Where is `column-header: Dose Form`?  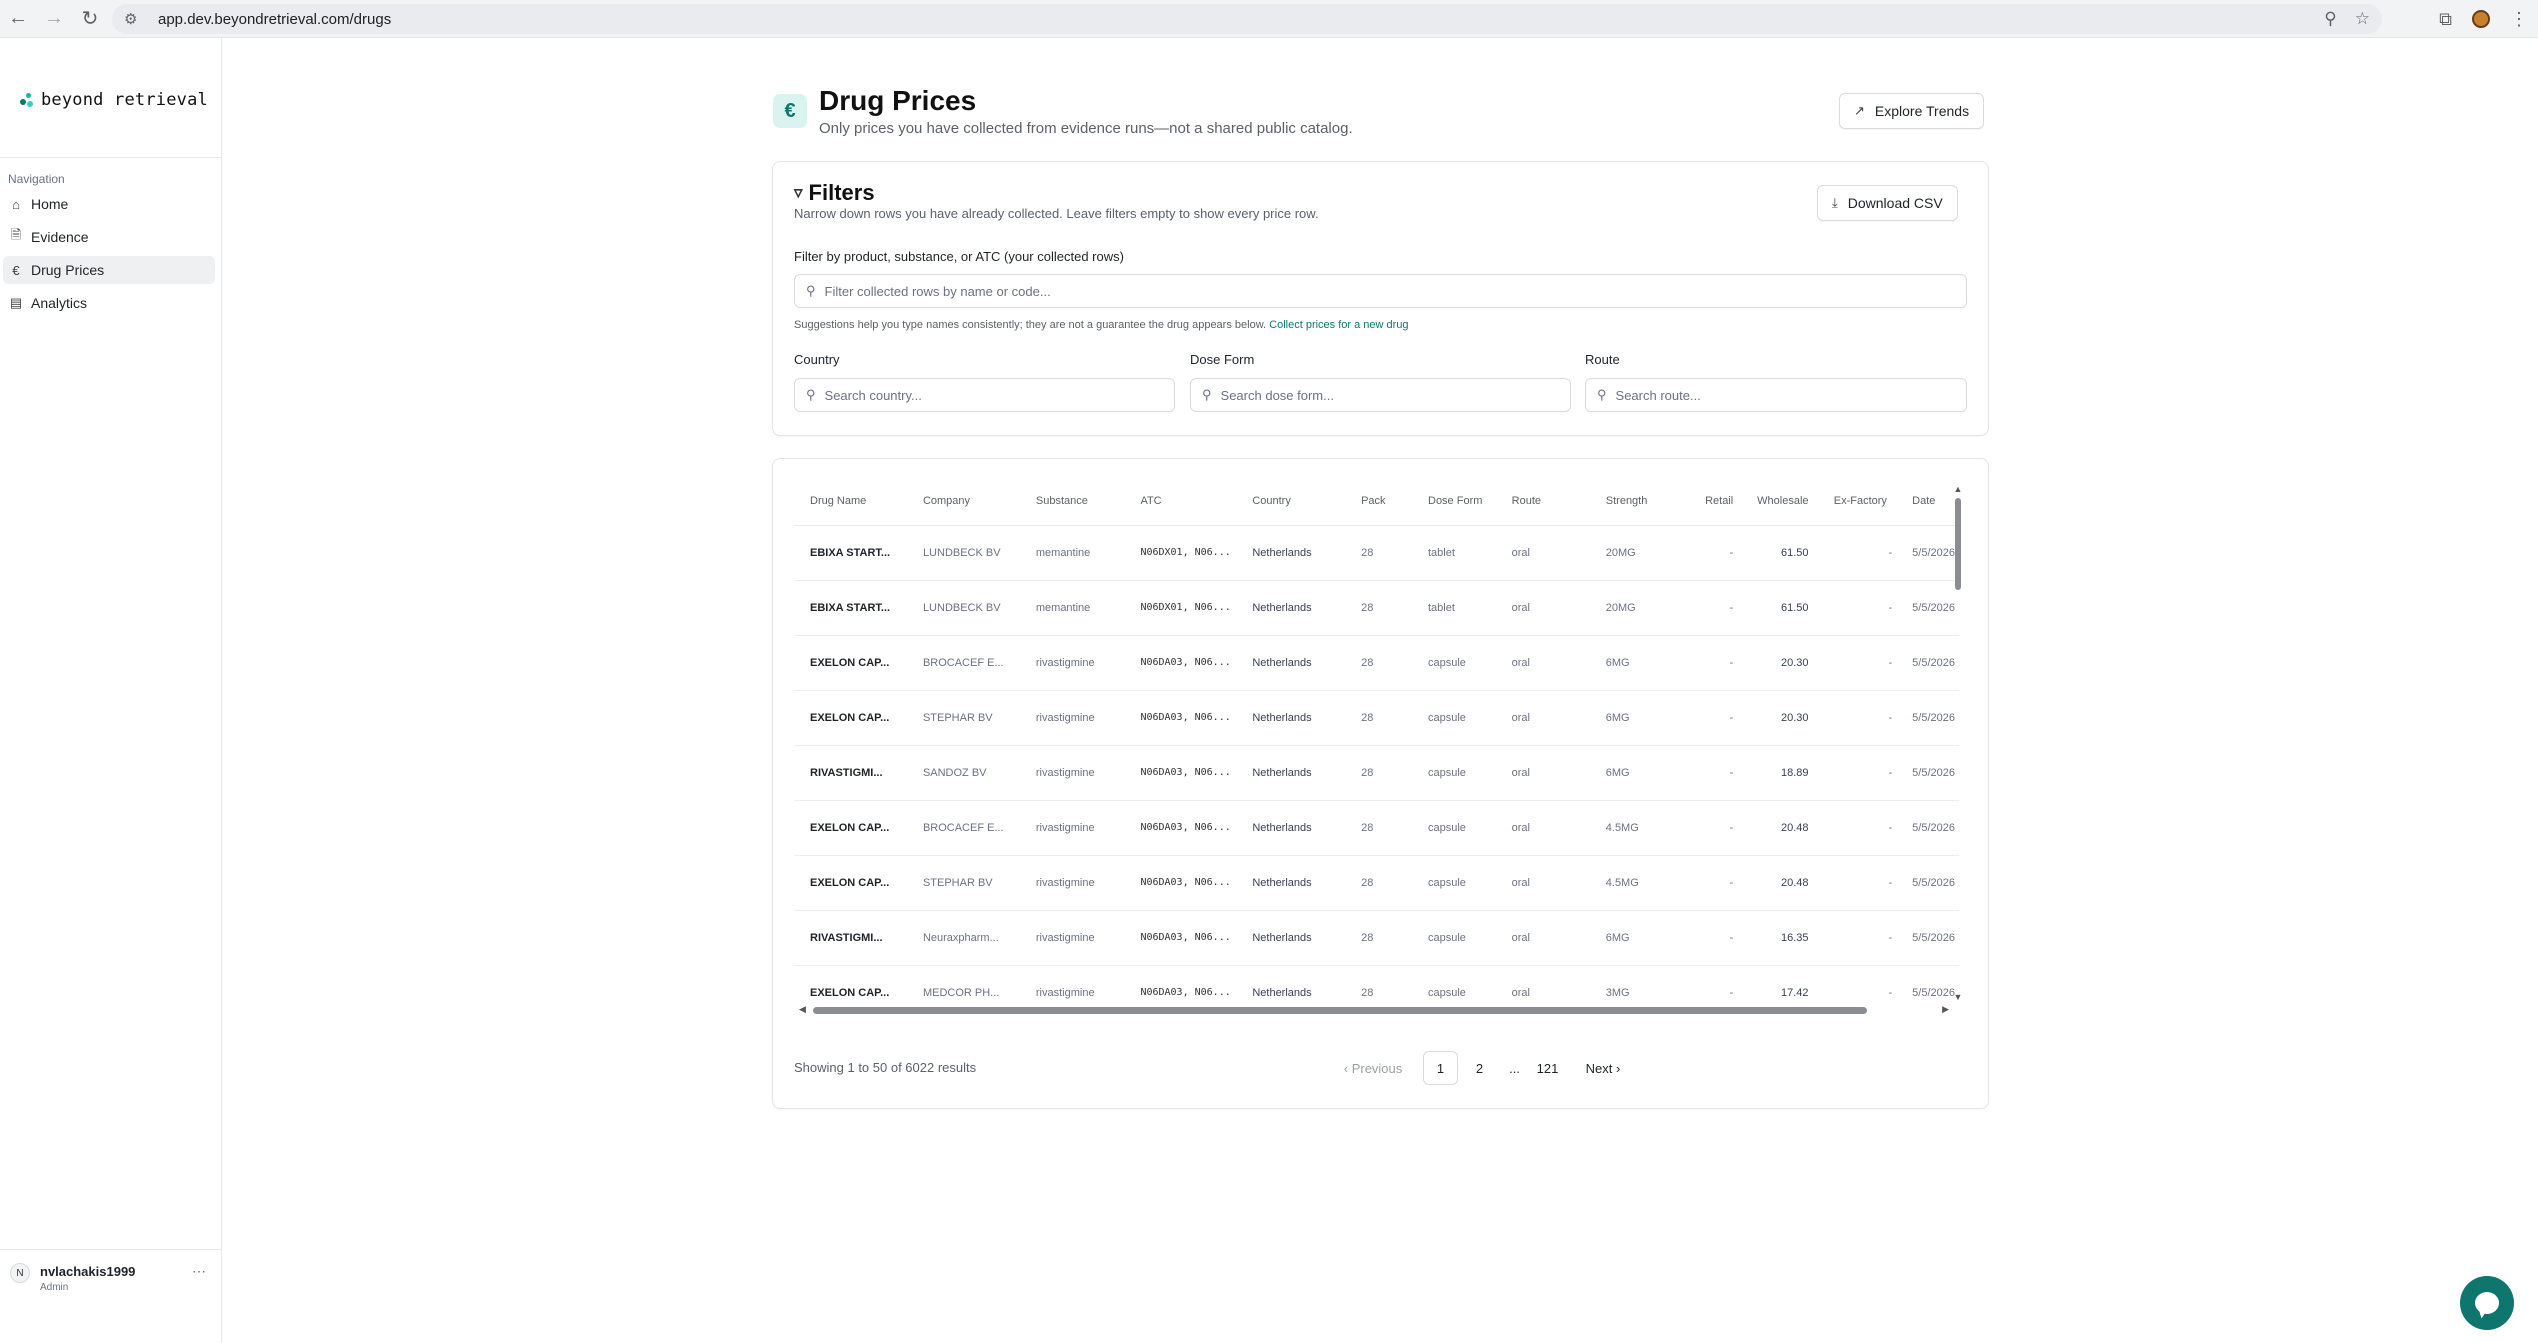 column-header: Dose Form is located at coordinates (1454, 502).